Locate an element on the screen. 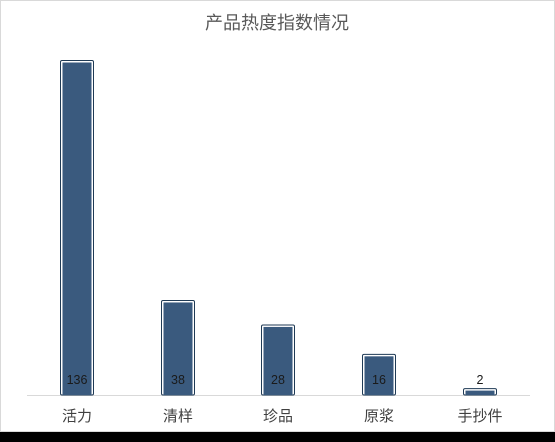 Image resolution: width=555 pixels, height=442 pixels. bottom-strip is located at coordinates (277, 437).